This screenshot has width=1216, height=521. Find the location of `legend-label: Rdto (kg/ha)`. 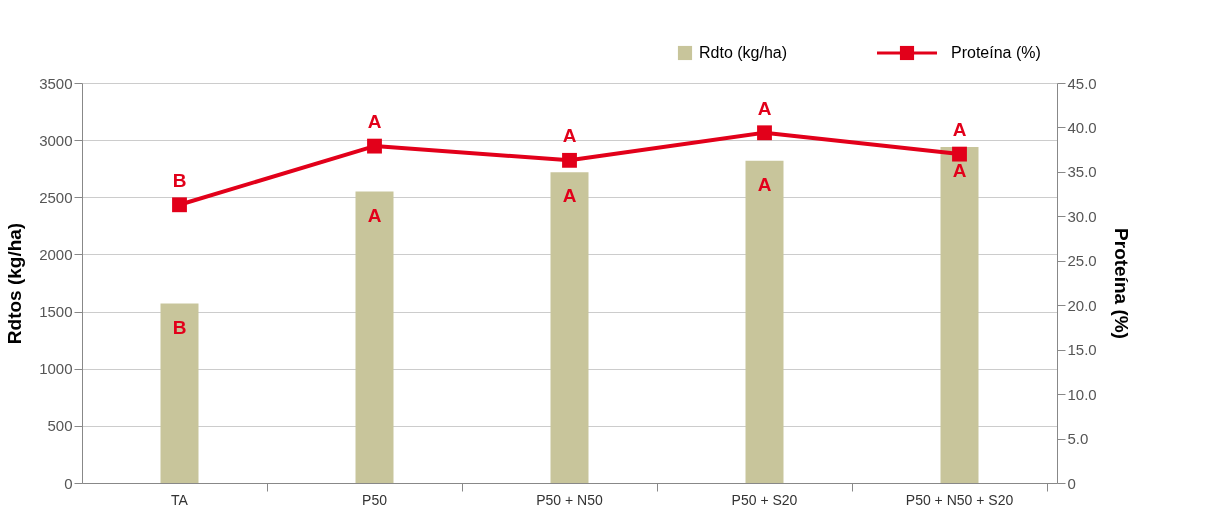

legend-label: Rdto (kg/ha) is located at coordinates (743, 52).